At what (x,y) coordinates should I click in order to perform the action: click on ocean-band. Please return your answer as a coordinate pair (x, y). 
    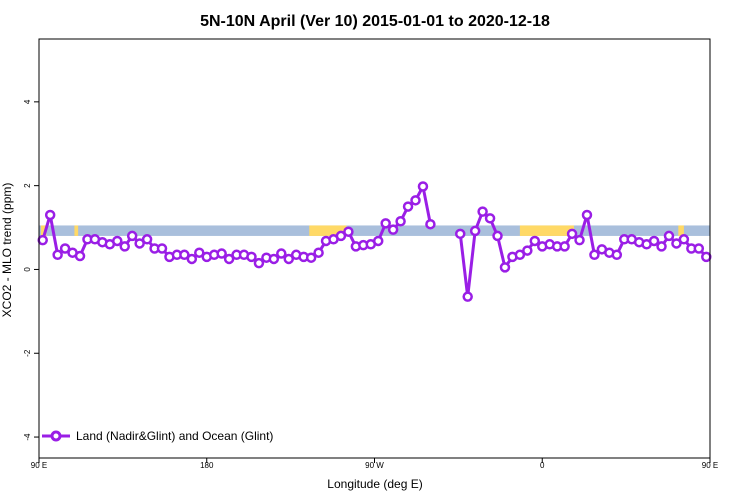
    Looking at the image, I should click on (374, 230).